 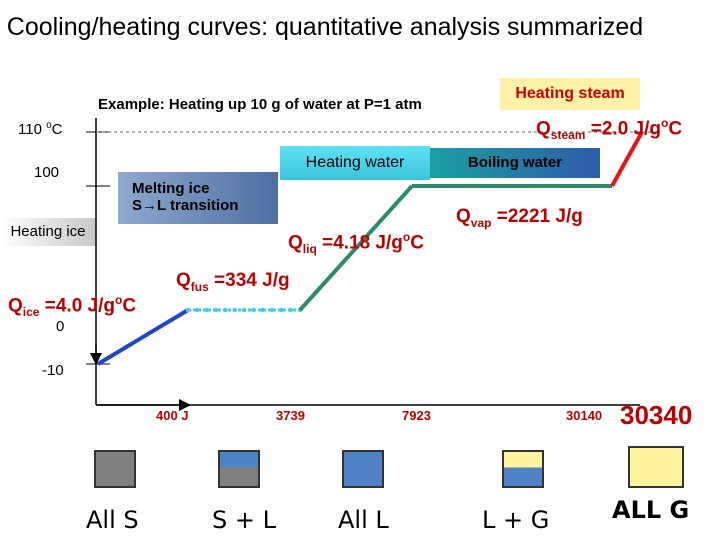 What do you see at coordinates (40, 129) in the screenshot?
I see `y-tick-label-110: 110 oC` at bounding box center [40, 129].